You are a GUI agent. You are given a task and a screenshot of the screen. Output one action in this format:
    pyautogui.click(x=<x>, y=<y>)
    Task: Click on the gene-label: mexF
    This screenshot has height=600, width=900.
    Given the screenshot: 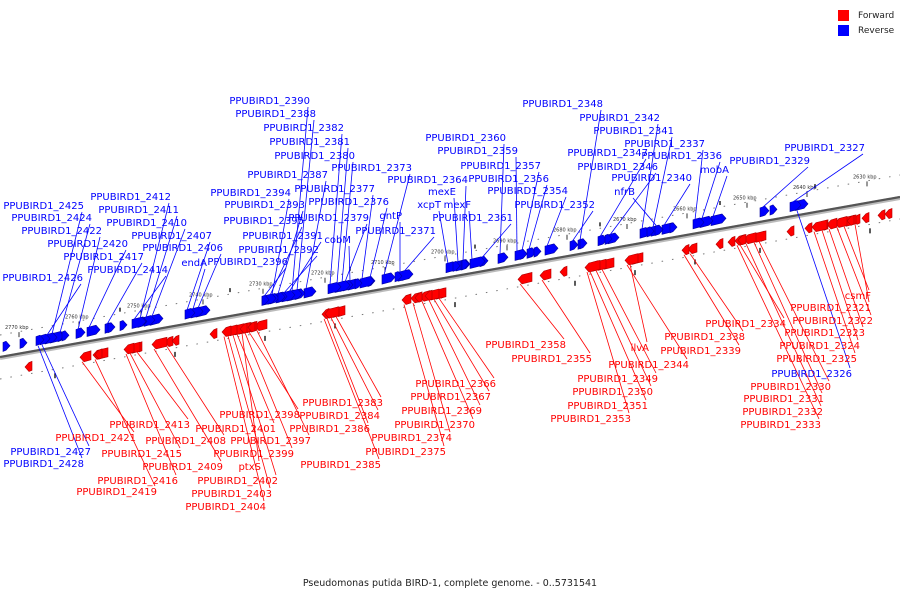 What is the action you would take?
    pyautogui.click(x=458, y=205)
    